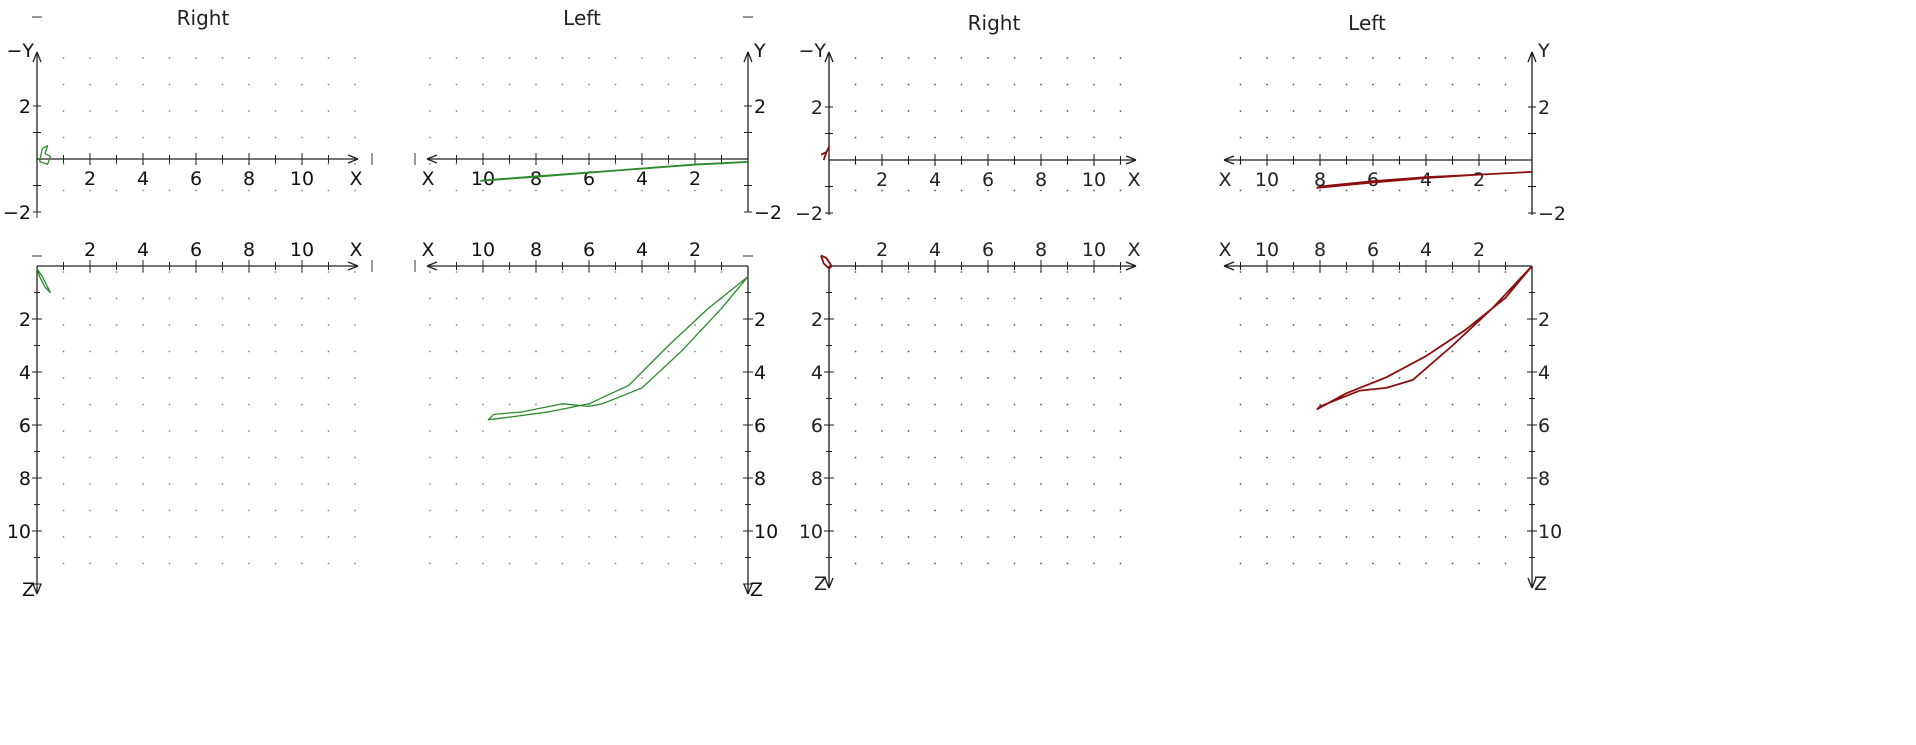 This screenshot has width=1916, height=745. What do you see at coordinates (20, 51) in the screenshot?
I see `y-axis-label: −Y` at bounding box center [20, 51].